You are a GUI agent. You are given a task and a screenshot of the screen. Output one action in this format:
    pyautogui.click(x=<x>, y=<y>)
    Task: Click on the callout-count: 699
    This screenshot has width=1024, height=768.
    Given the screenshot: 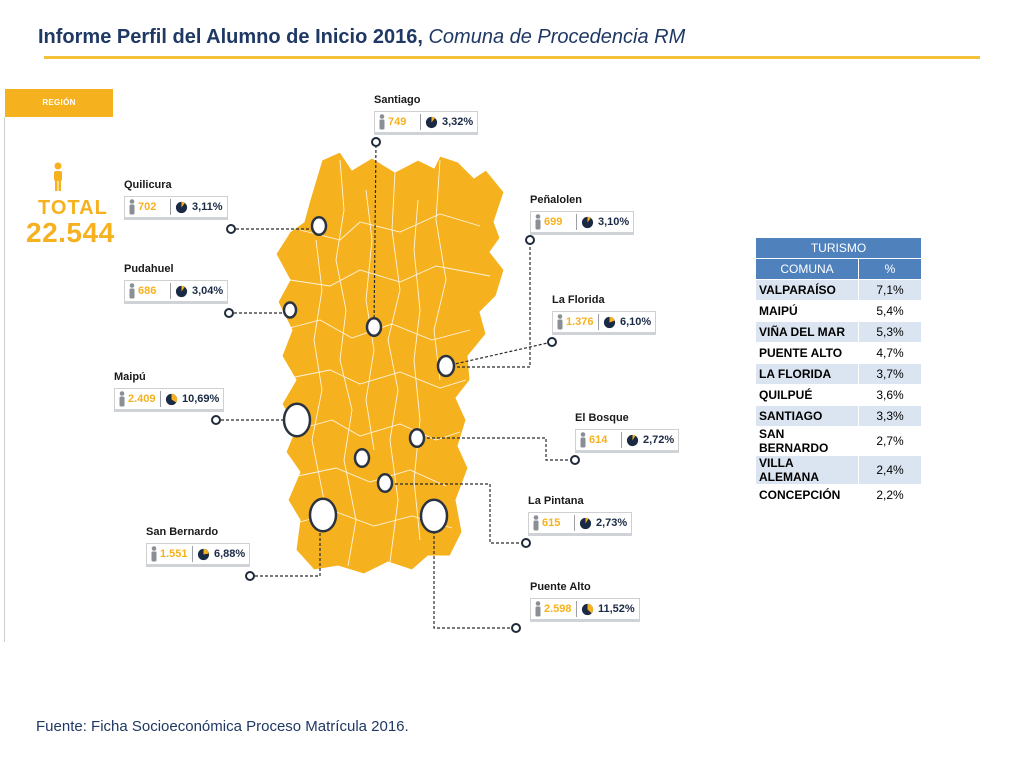 What is the action you would take?
    pyautogui.click(x=553, y=222)
    